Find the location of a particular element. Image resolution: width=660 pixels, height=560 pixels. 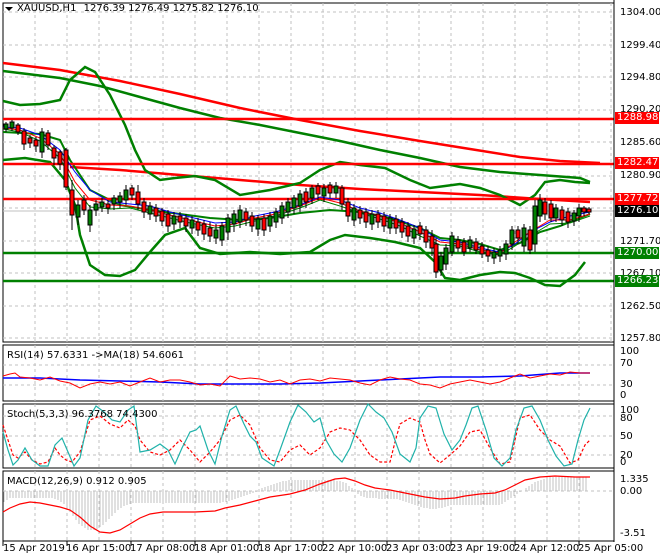

time-label: 24 Apr 12:00 is located at coordinates (547, 548).